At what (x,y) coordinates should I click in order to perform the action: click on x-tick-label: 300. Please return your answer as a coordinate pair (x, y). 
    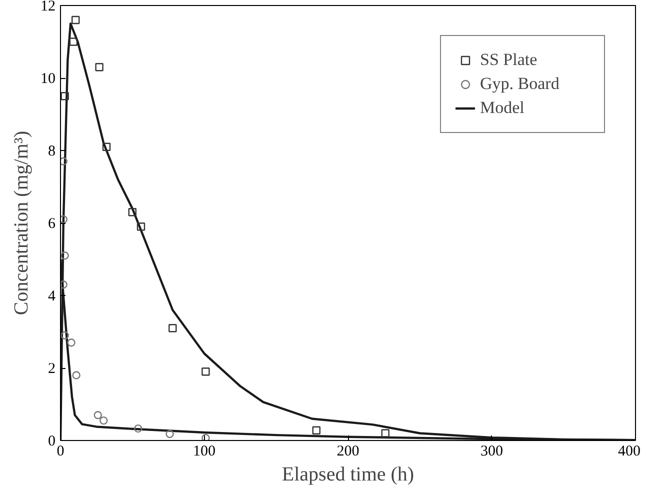
    Looking at the image, I should click on (491, 452).